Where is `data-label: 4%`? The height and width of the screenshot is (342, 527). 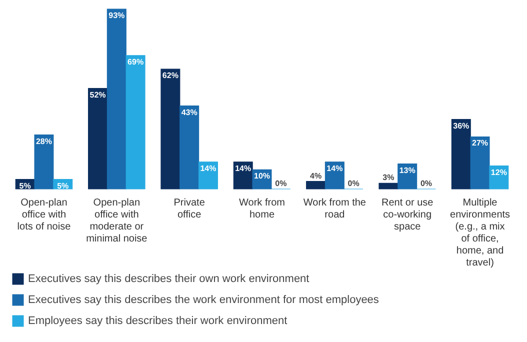
data-label: 4% is located at coordinates (316, 175).